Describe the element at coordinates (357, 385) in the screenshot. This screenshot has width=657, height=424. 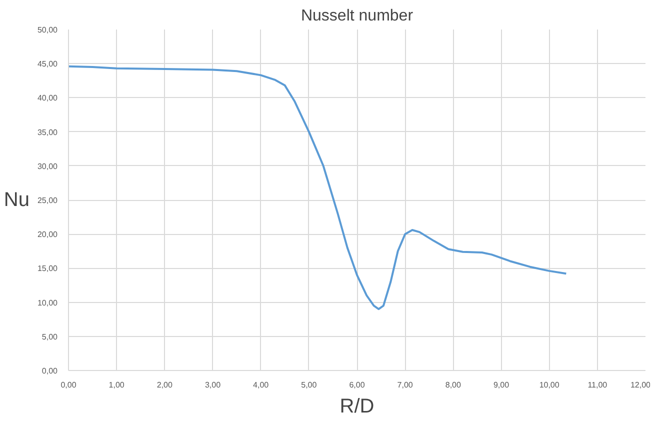
I see `x-tick-label: 6,00` at that location.